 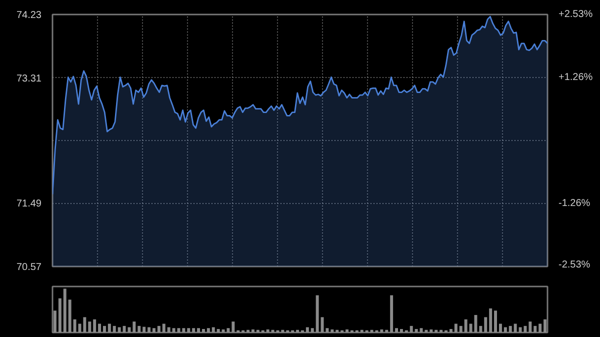 I want to click on y-tick-label: 74.23, so click(x=29, y=15).